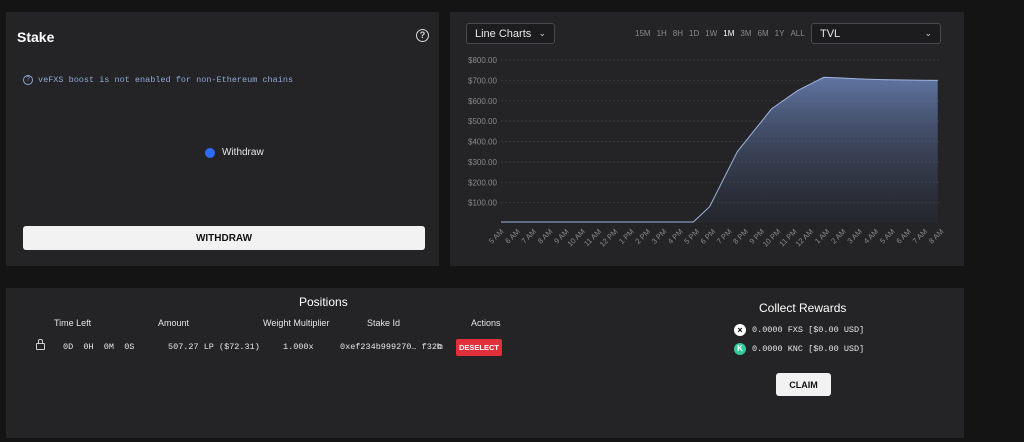 The width and height of the screenshot is (1024, 442). What do you see at coordinates (482, 162) in the screenshot?
I see `y-tick-label: $300.00` at bounding box center [482, 162].